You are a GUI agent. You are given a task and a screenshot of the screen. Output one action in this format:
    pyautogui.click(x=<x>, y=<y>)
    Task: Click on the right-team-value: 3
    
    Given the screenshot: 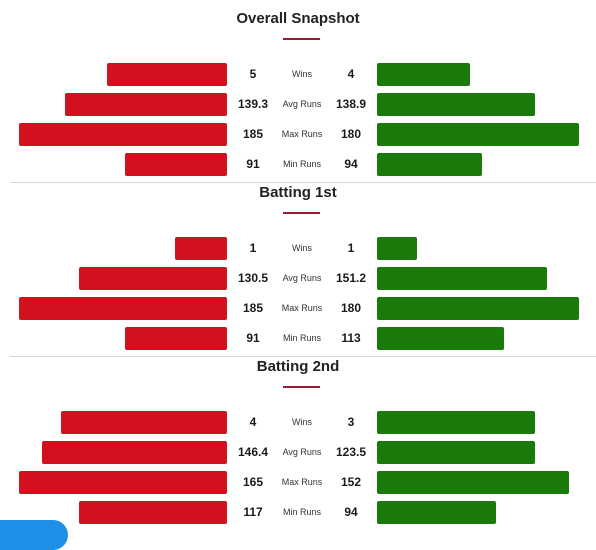 What is the action you would take?
    pyautogui.click(x=351, y=422)
    